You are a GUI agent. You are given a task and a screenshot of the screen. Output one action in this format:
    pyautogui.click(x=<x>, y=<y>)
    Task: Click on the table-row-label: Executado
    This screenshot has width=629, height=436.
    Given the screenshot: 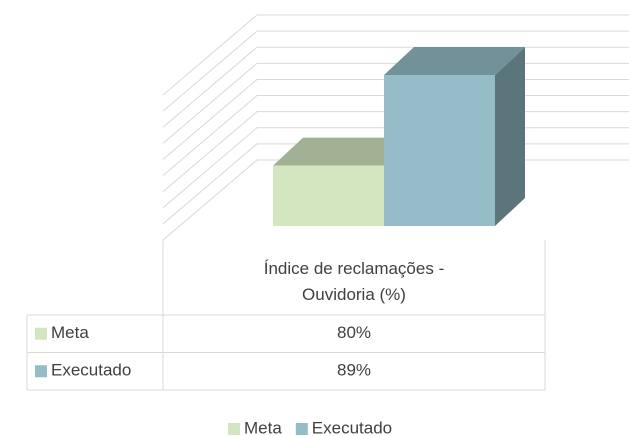 What is the action you would take?
    pyautogui.click(x=91, y=370)
    